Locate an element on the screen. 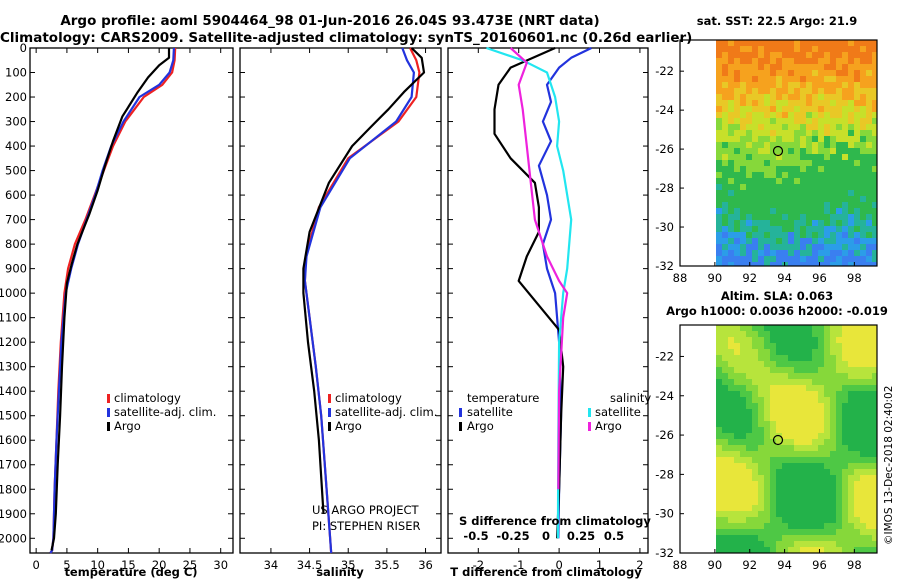 This screenshot has width=900, height=580. x-tick-label: 2 is located at coordinates (639, 565).